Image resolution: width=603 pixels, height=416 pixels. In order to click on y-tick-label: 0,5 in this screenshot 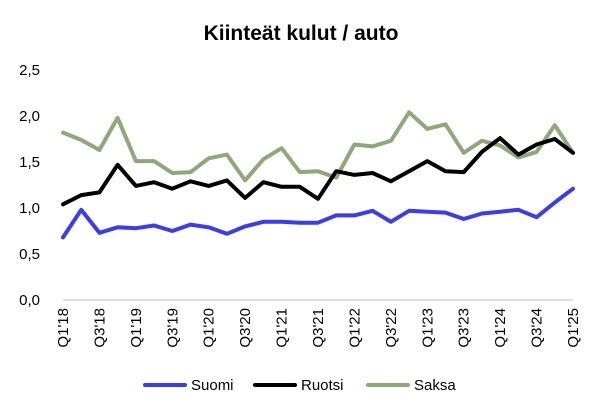, I will do `click(29, 254)`.